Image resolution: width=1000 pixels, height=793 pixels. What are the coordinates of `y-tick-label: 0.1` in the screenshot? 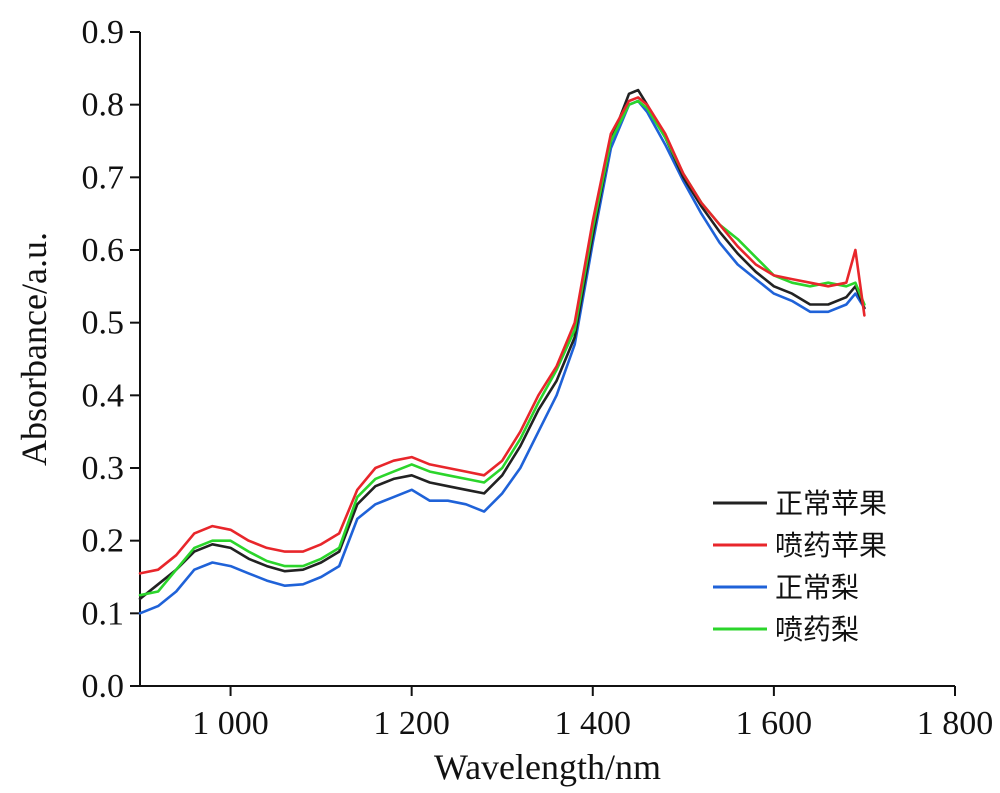 It's located at (103, 613).